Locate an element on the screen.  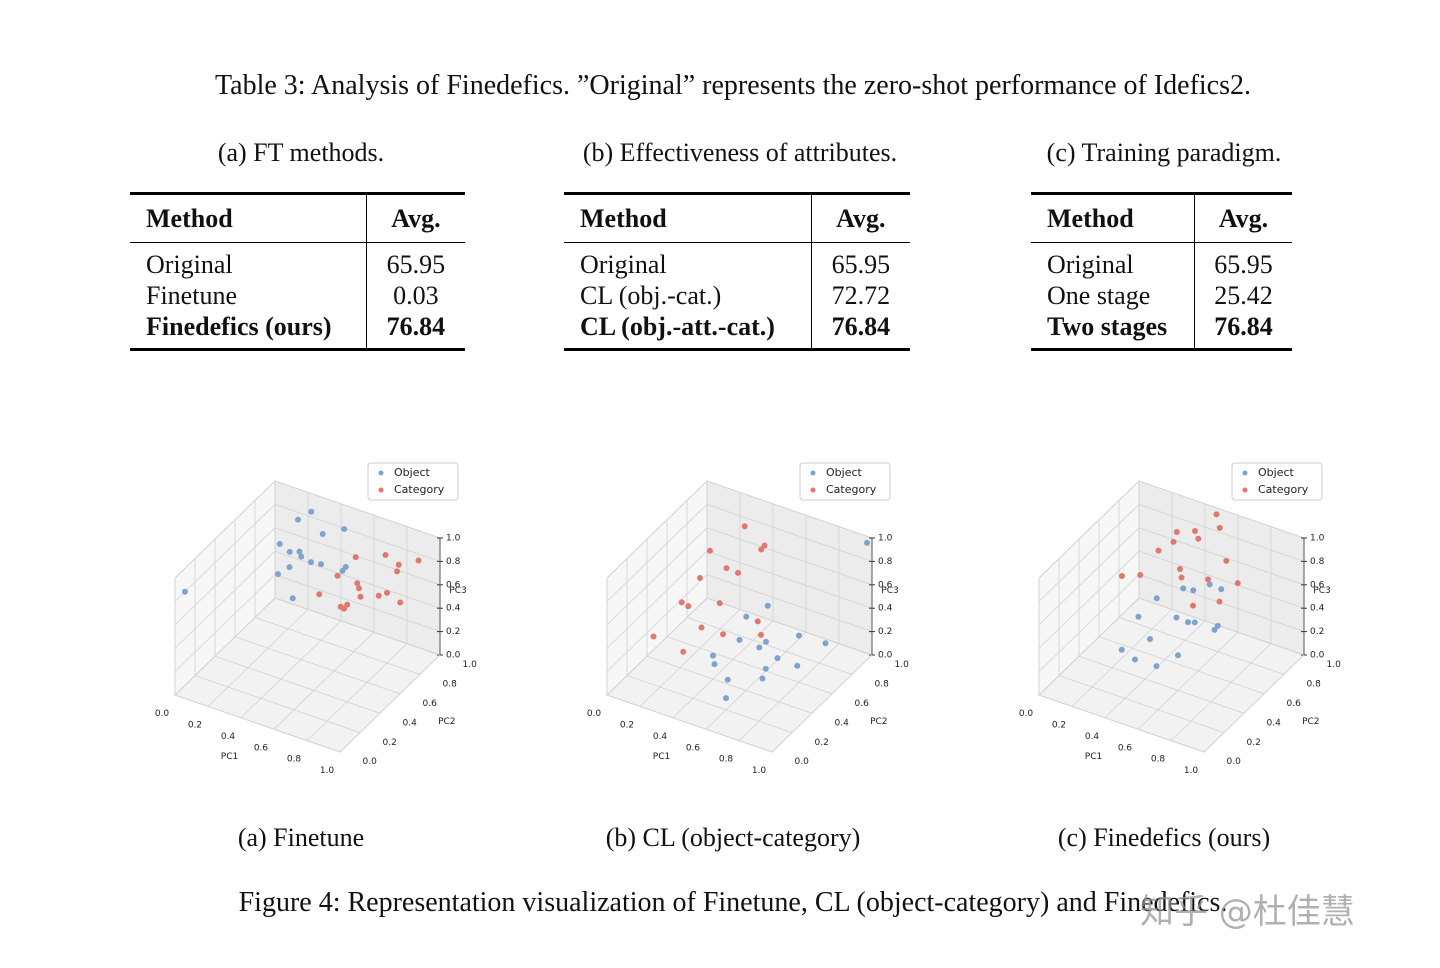
y-tick-label: 1.0 is located at coordinates (902, 665).